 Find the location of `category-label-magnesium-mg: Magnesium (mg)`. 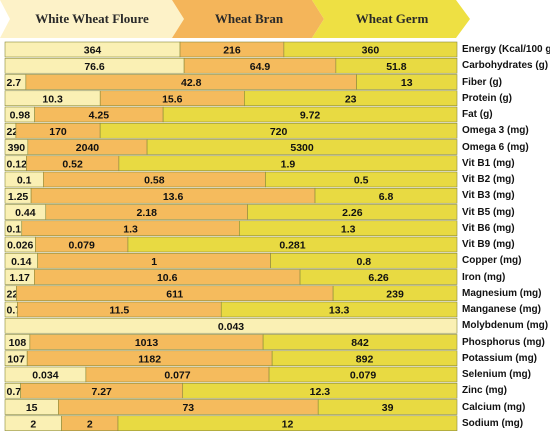

category-label-magnesium-mg: Magnesium (mg) is located at coordinates (502, 293).